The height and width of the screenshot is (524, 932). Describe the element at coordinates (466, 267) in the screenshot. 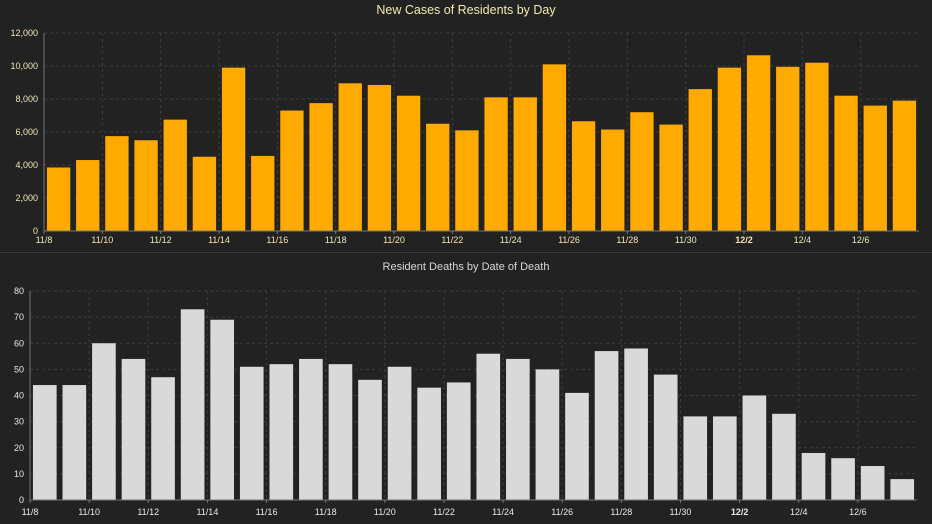

I see `resident-deaths-chart-title: Resident Deaths by Date of Death` at that location.